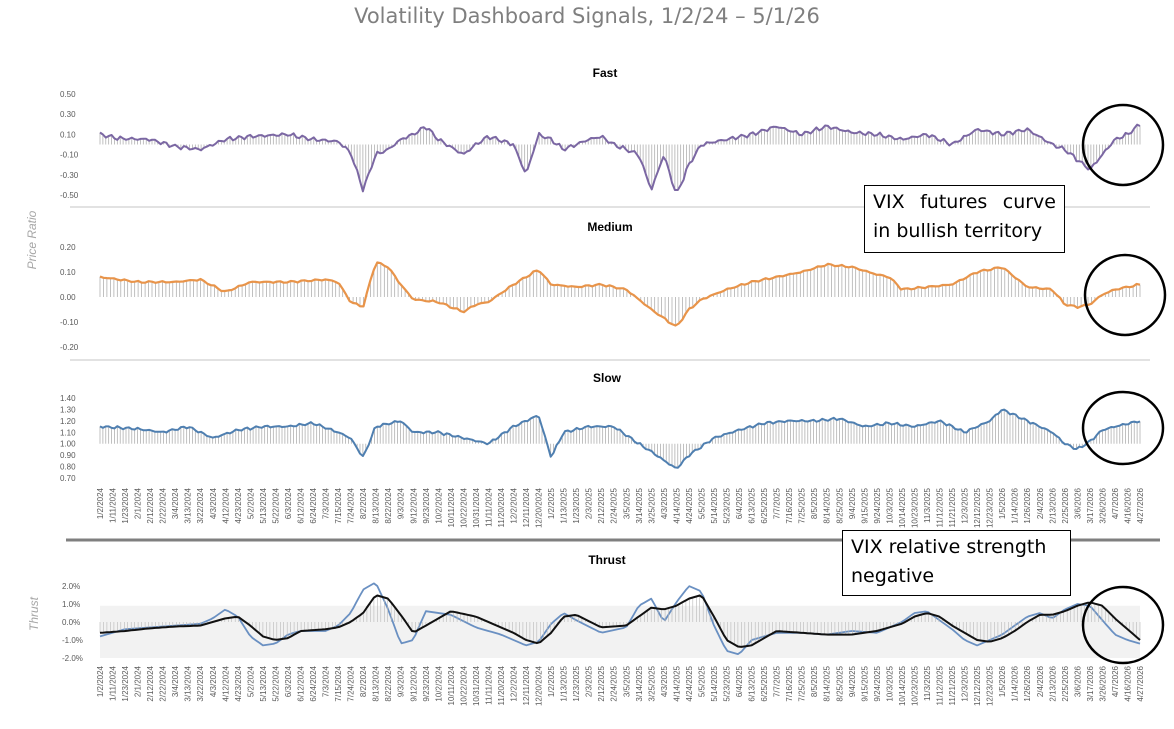  Describe the element at coordinates (188, 683) in the screenshot. I see `date-tick-label: 3/13/2024` at that location.